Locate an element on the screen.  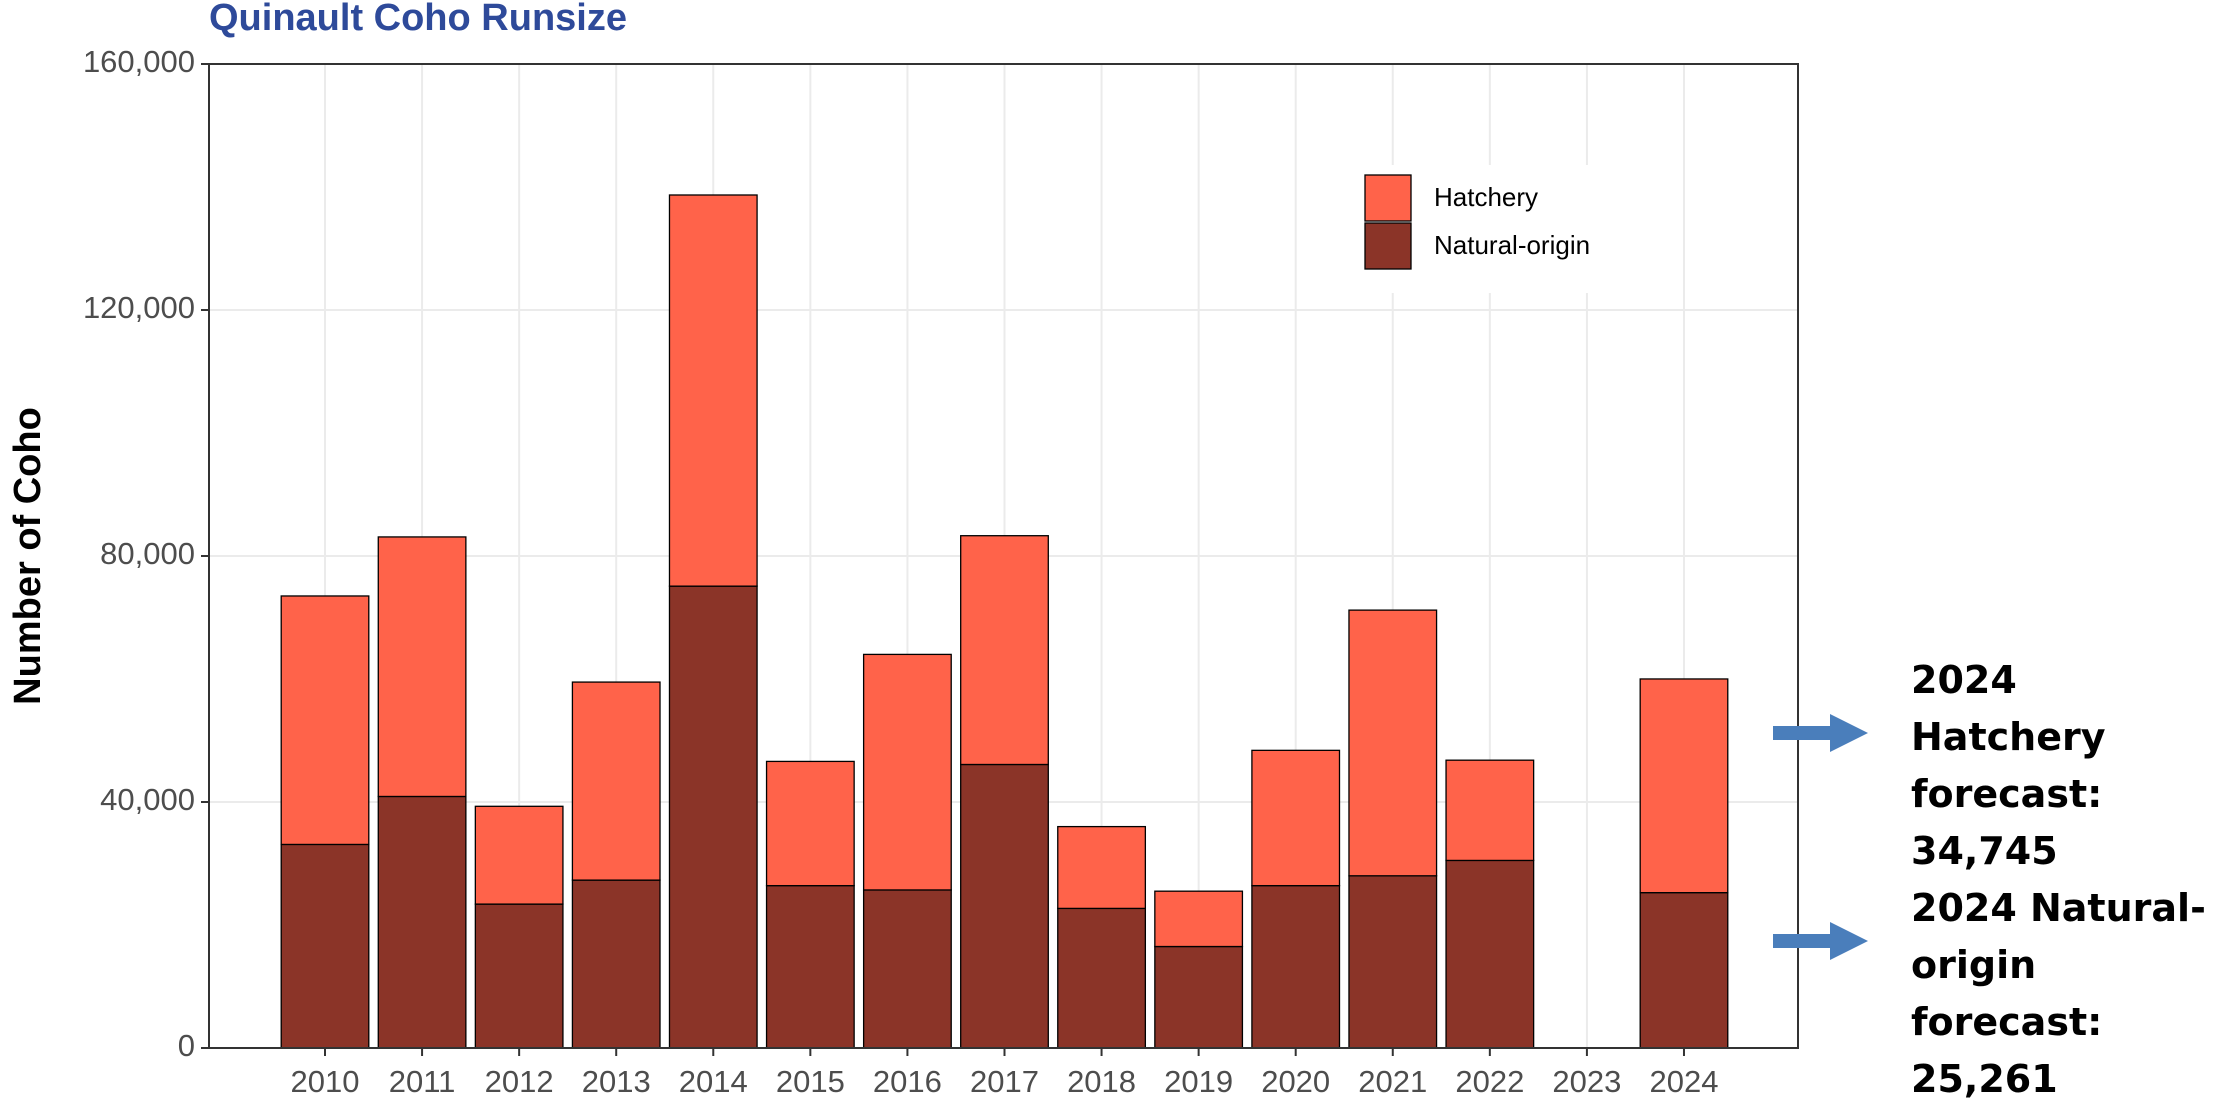
legend-label: Natural-origin is located at coordinates (1512, 245).